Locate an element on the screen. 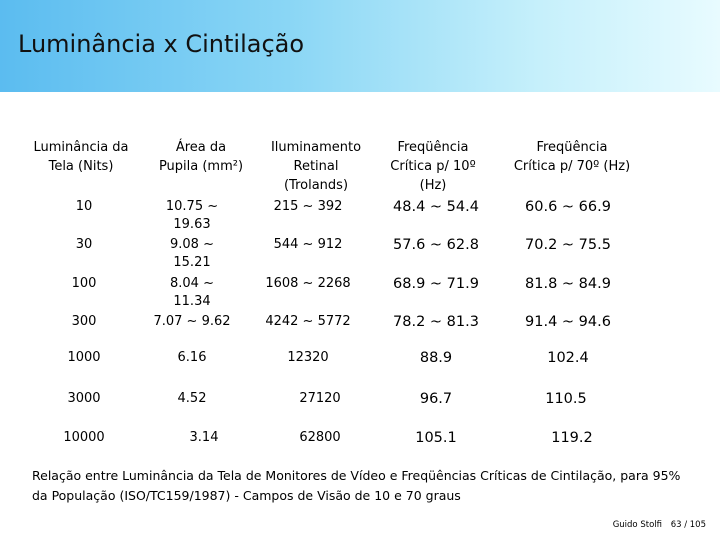  table-cell-freq10: 88.9 is located at coordinates (436, 358).